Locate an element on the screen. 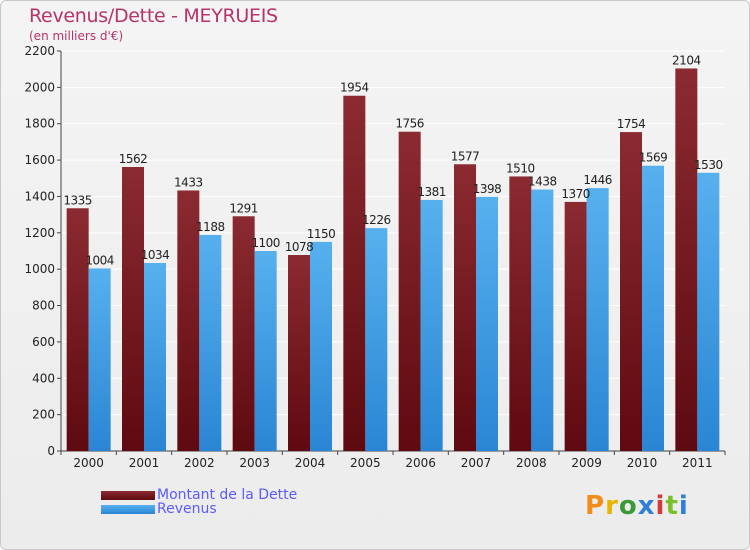 The width and height of the screenshot is (750, 550). x-tick-label: 2005 is located at coordinates (365, 463).